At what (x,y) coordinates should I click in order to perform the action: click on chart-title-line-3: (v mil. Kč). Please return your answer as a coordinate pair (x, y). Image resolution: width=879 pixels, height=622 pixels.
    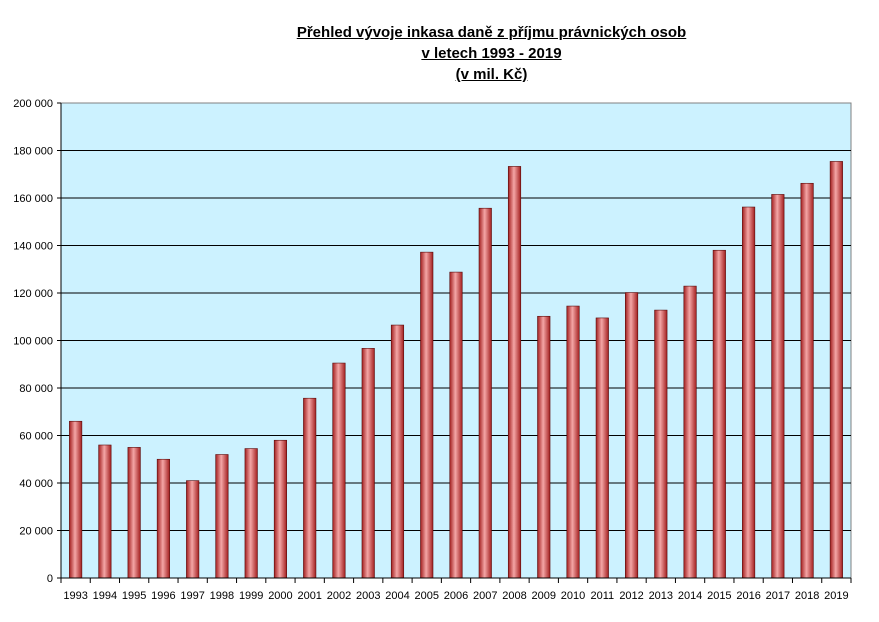
    Looking at the image, I should click on (491, 74).